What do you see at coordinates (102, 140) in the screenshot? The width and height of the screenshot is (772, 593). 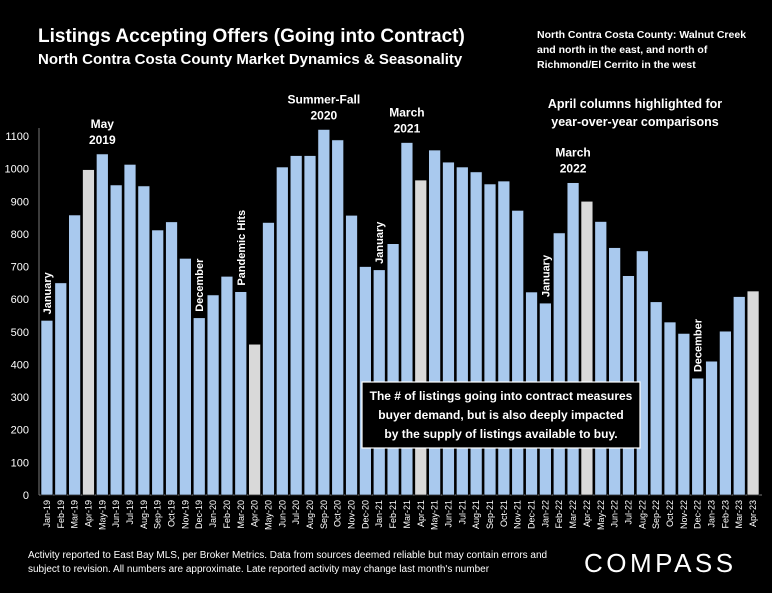 I see `annotation-line: 2019` at bounding box center [102, 140].